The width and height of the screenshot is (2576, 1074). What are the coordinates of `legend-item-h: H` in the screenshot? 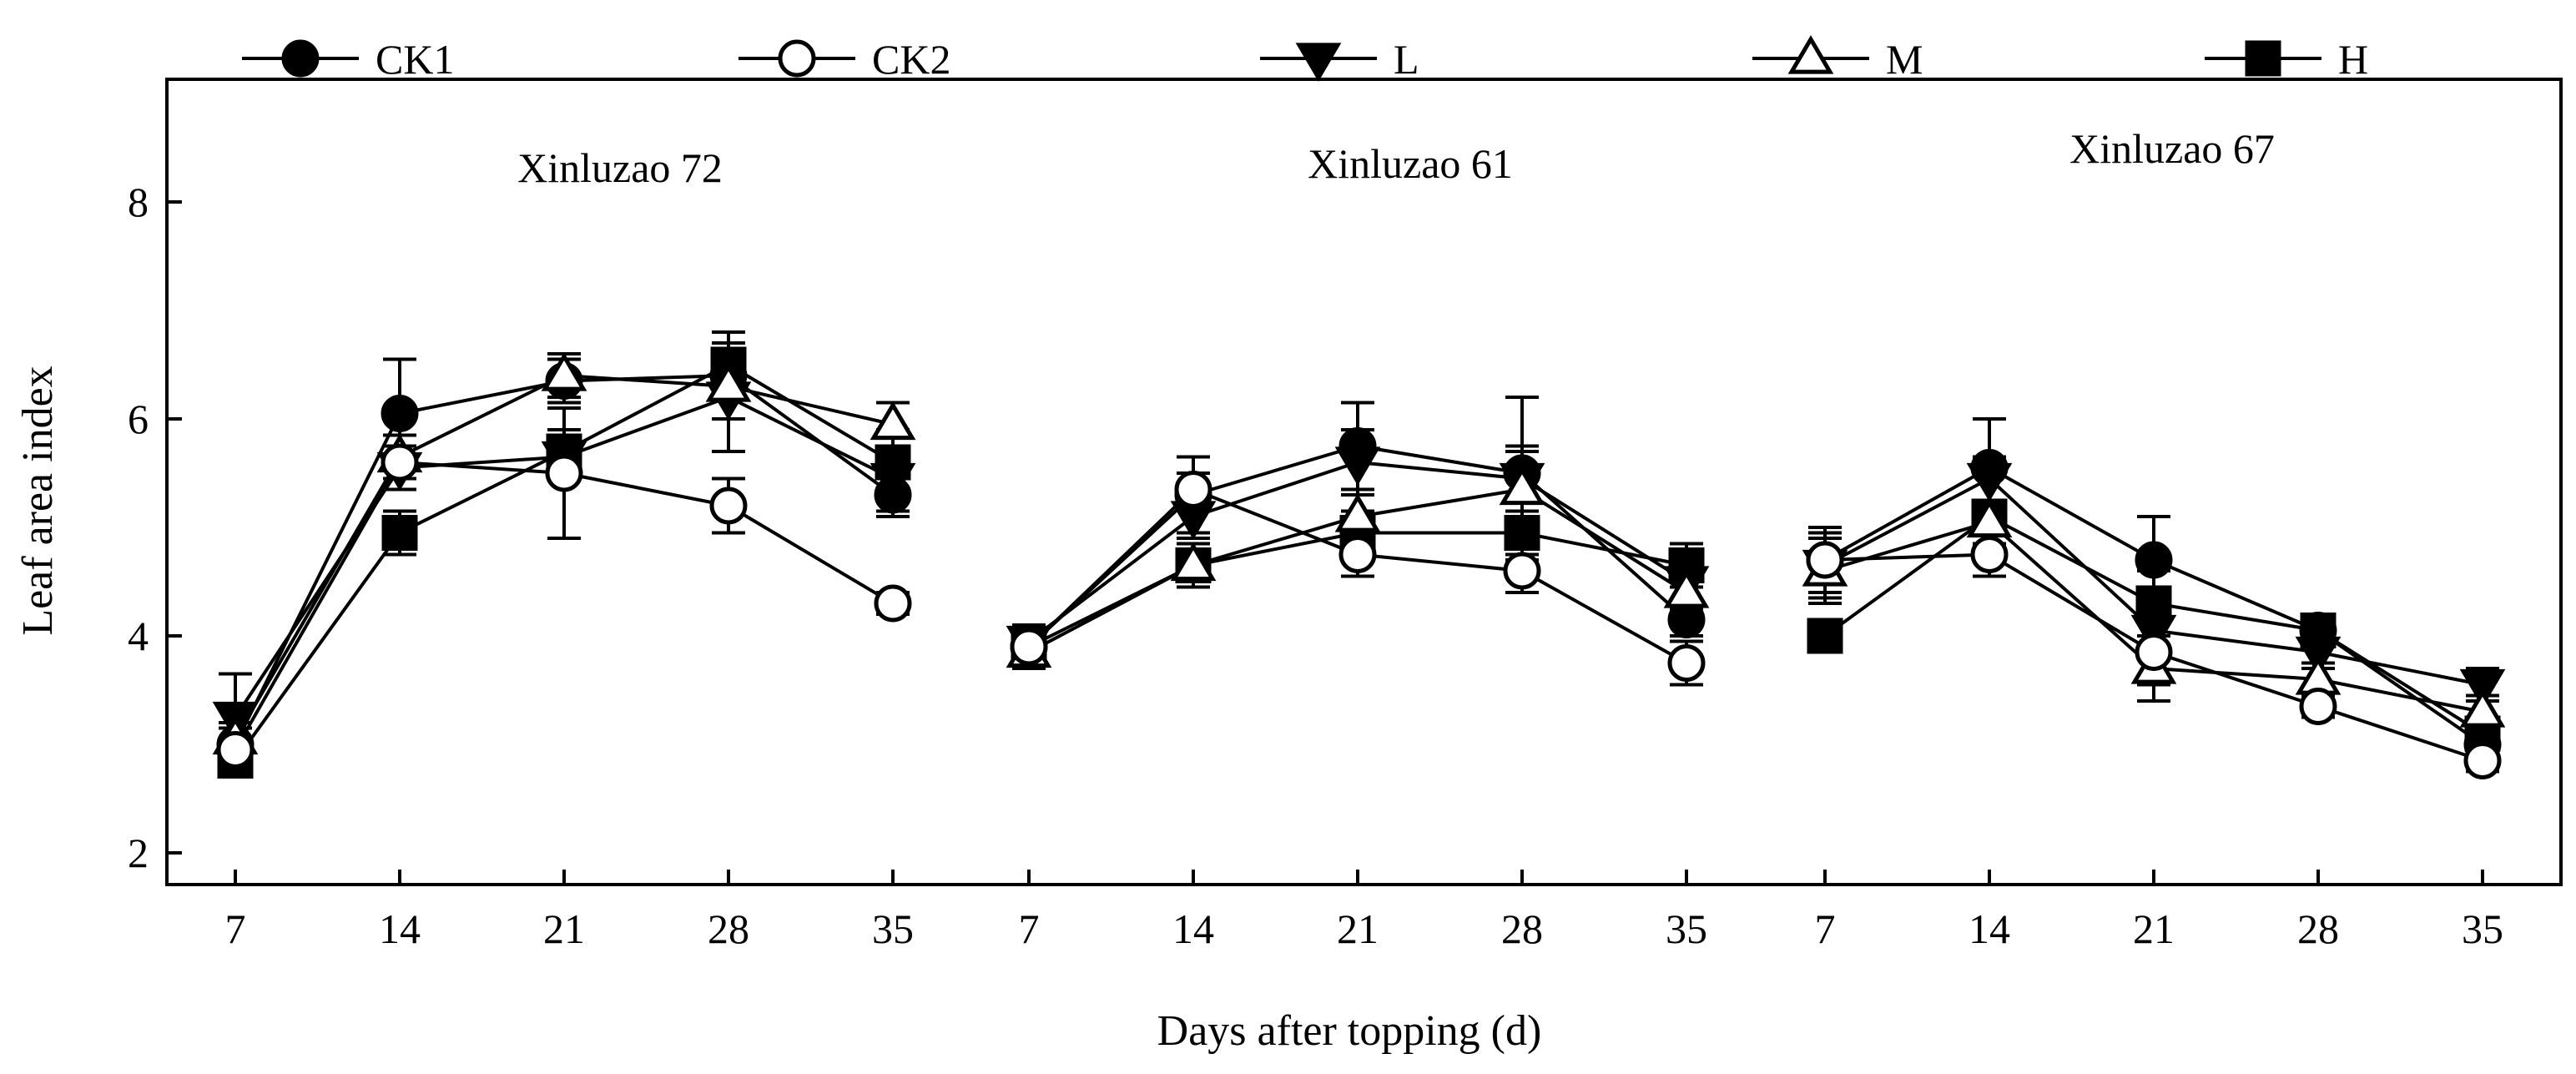 It's located at (2286, 60).